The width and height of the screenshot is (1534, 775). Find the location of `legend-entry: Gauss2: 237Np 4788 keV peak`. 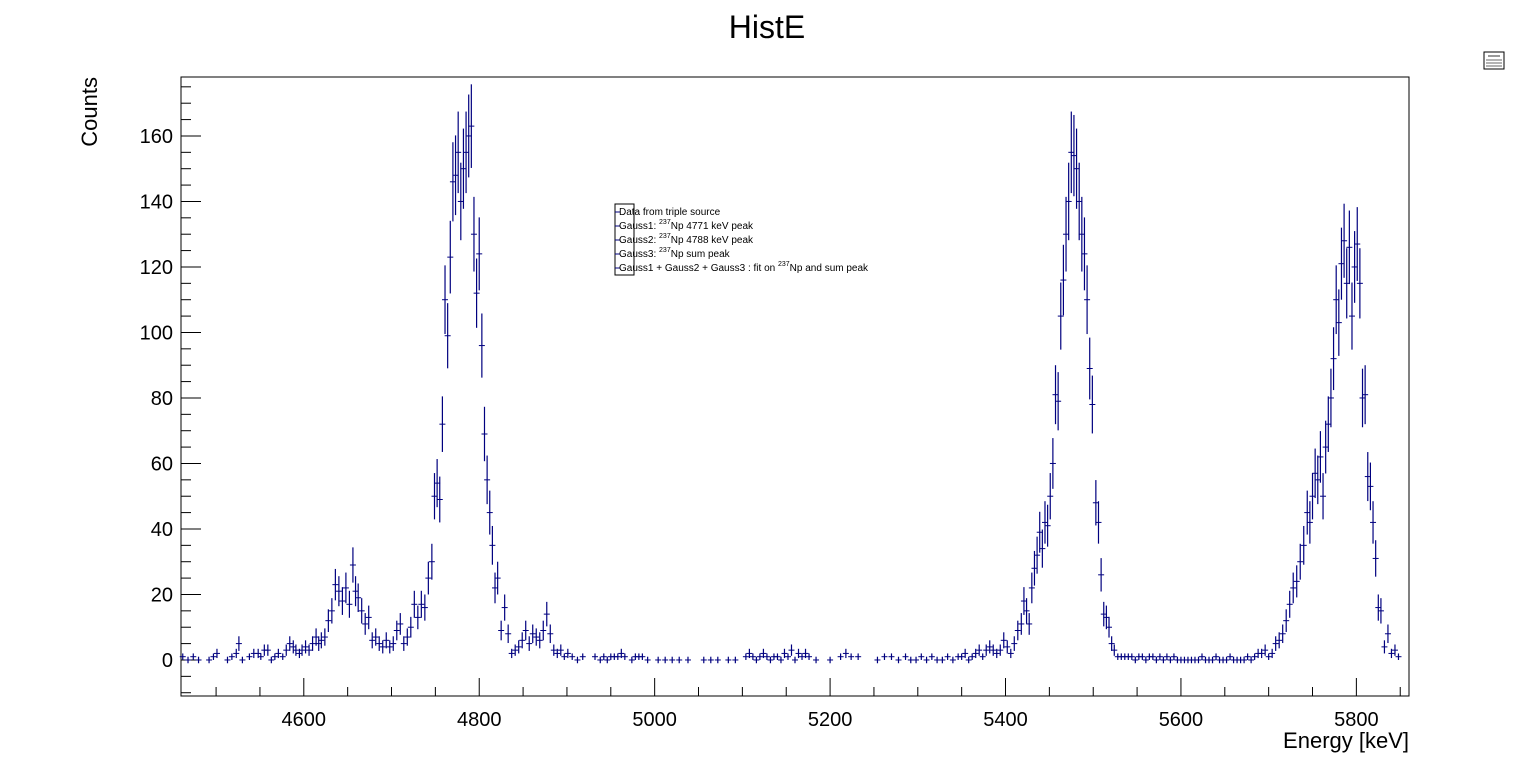

legend-entry: Gauss2: 237Np 4788 keV peak is located at coordinates (686, 239).